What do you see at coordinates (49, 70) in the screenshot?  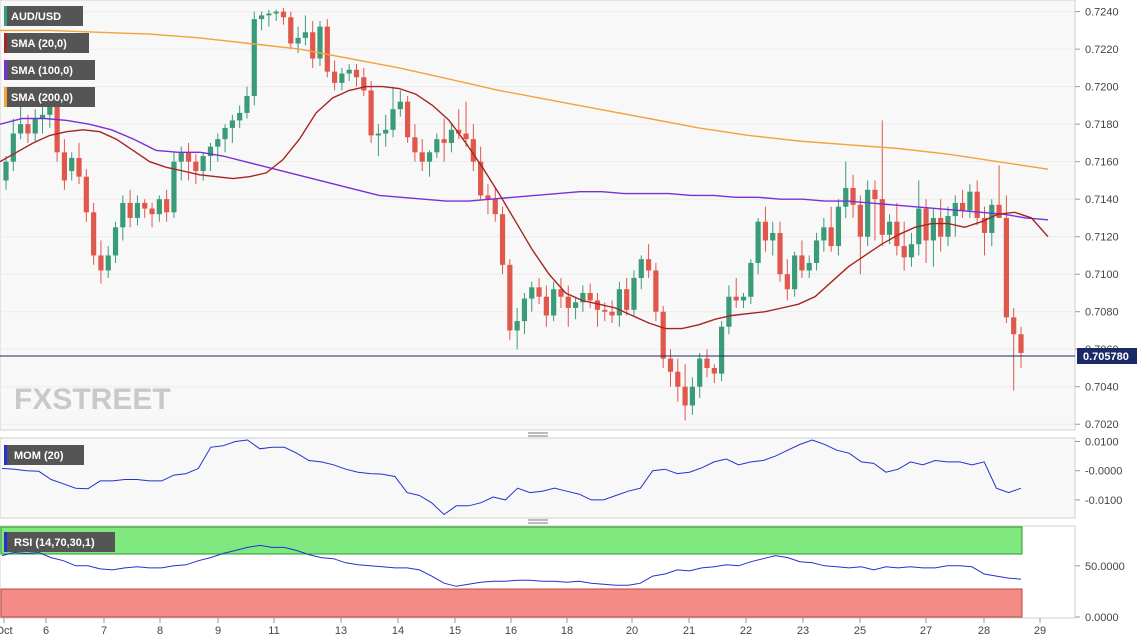 I see `sma100-tag: SMA (100,0)` at bounding box center [49, 70].